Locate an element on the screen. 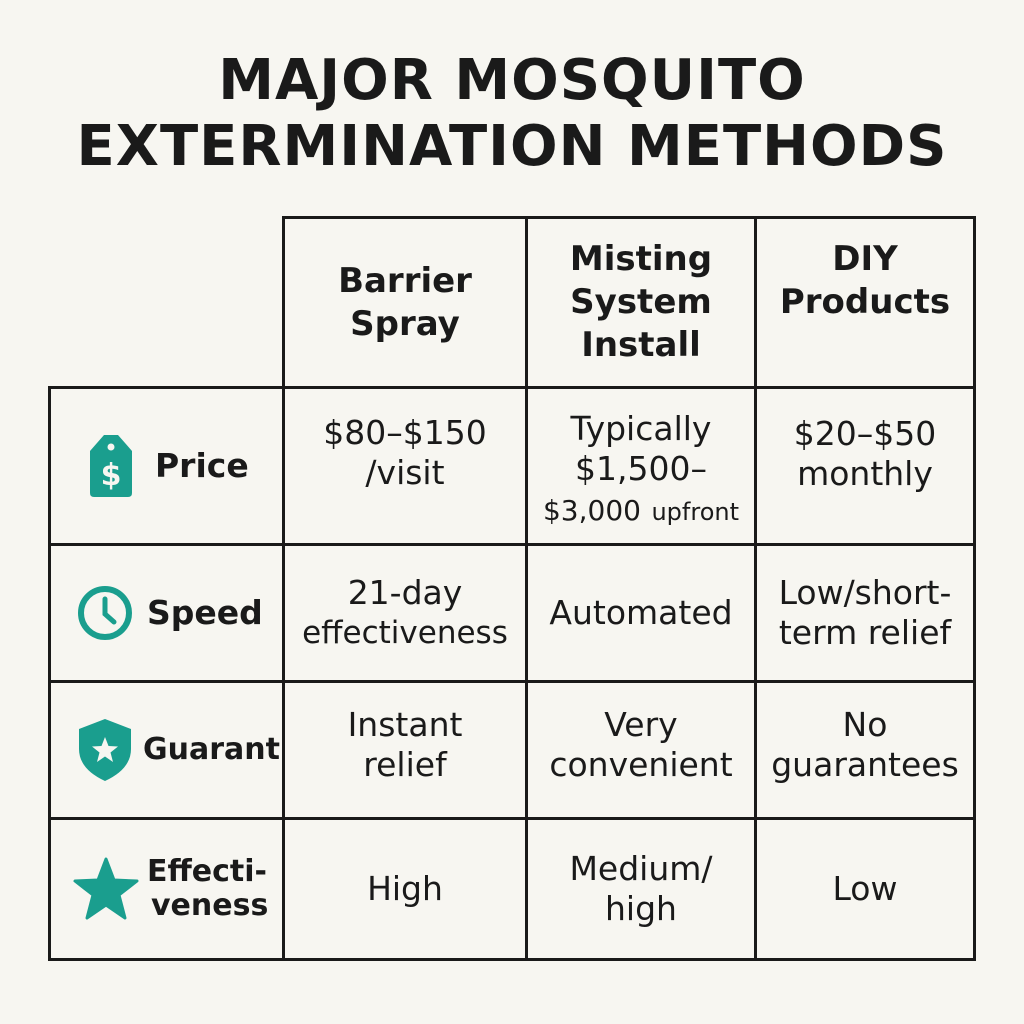 The height and width of the screenshot is (1024, 1024). cell-line: $3,000 is located at coordinates (591, 510).